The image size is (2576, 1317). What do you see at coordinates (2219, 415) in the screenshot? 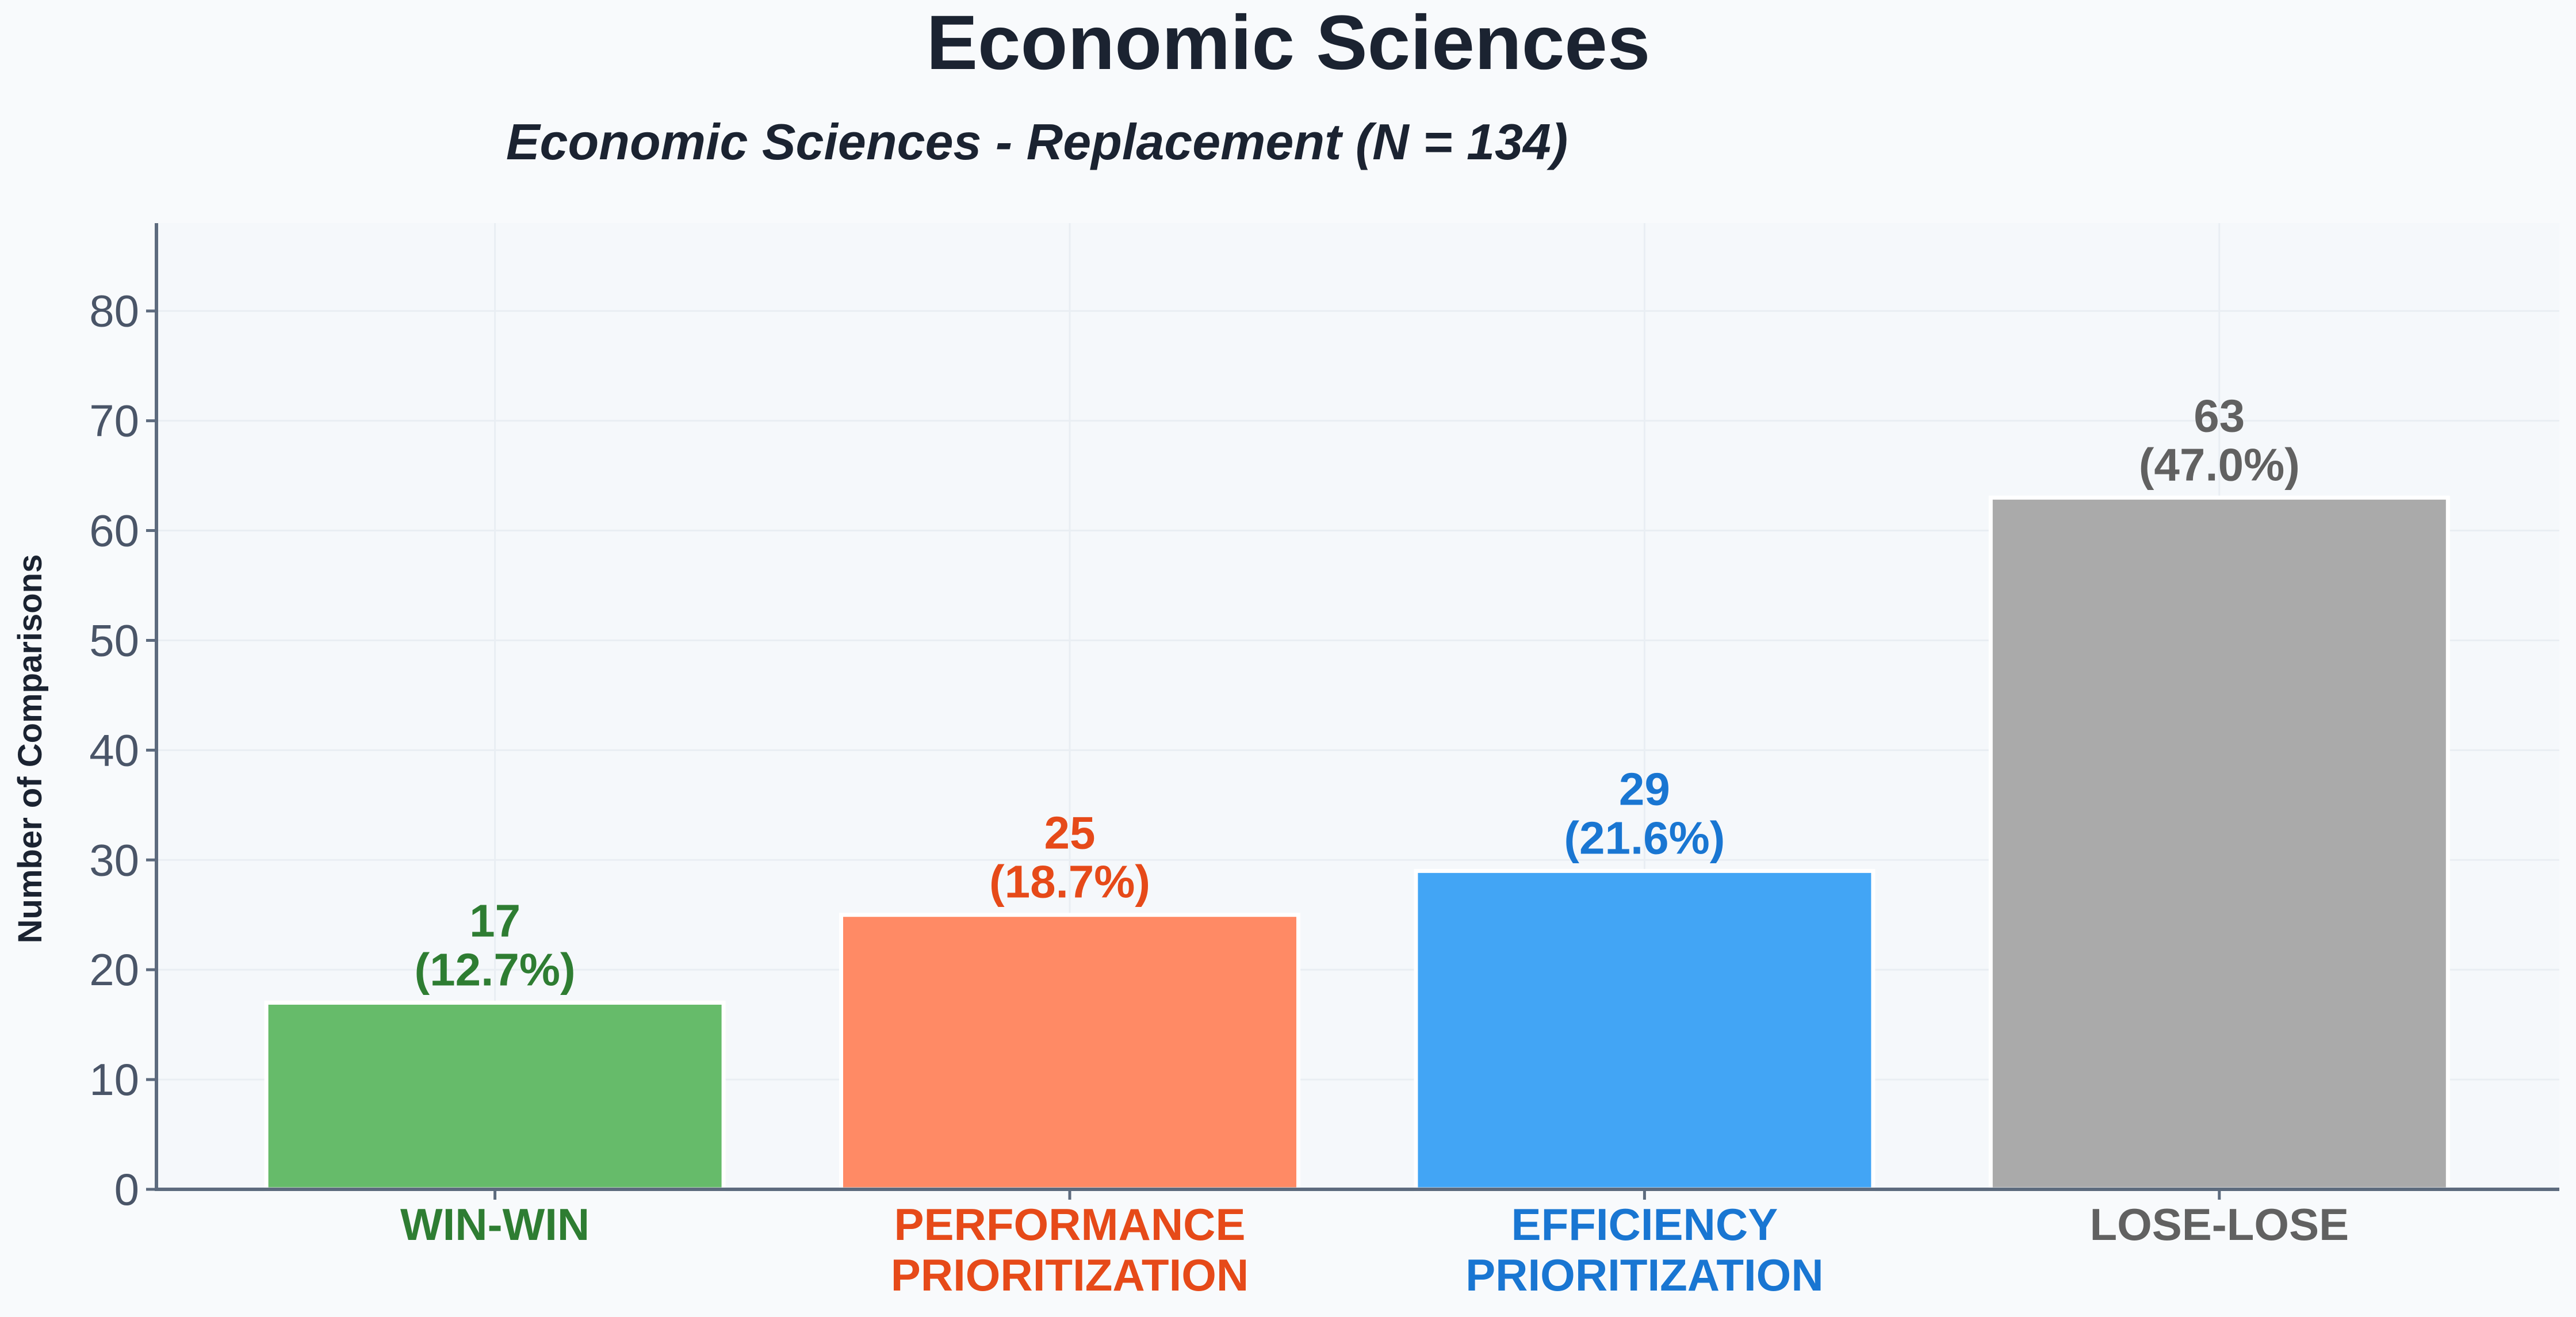
I see `bar-value-label: 63` at bounding box center [2219, 415].